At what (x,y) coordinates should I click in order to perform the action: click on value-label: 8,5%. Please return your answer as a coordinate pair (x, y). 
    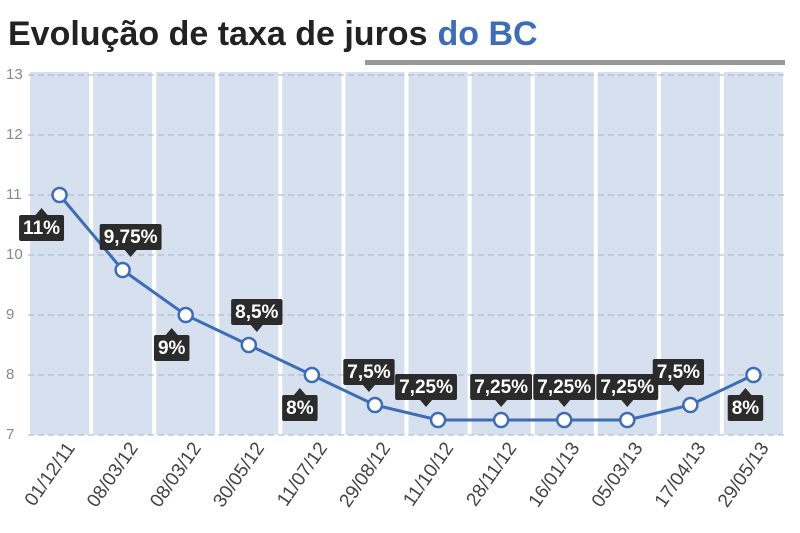
    Looking at the image, I should click on (257, 315).